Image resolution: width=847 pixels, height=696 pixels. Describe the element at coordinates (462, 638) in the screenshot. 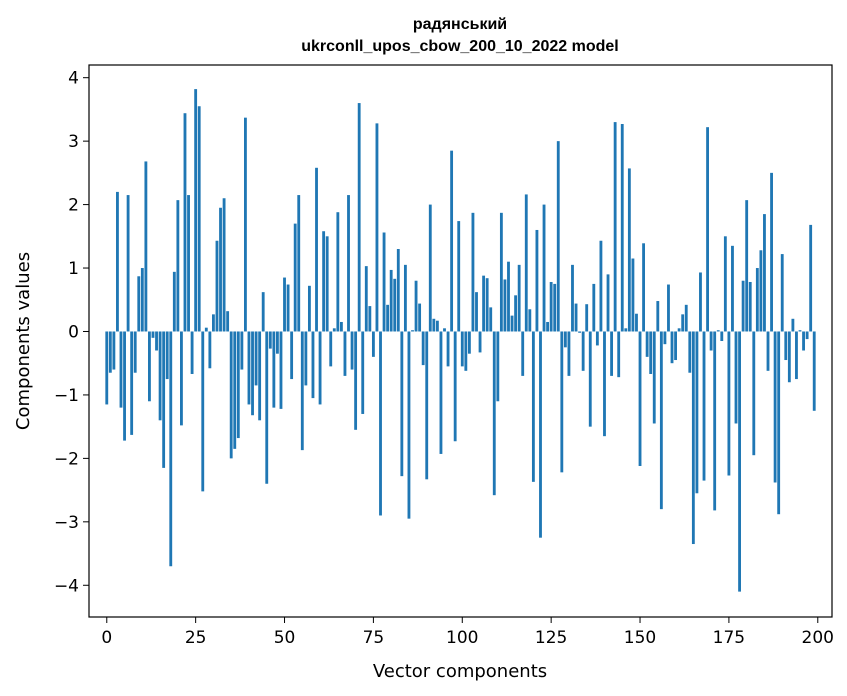

I see `x-tick-label: 100` at that location.